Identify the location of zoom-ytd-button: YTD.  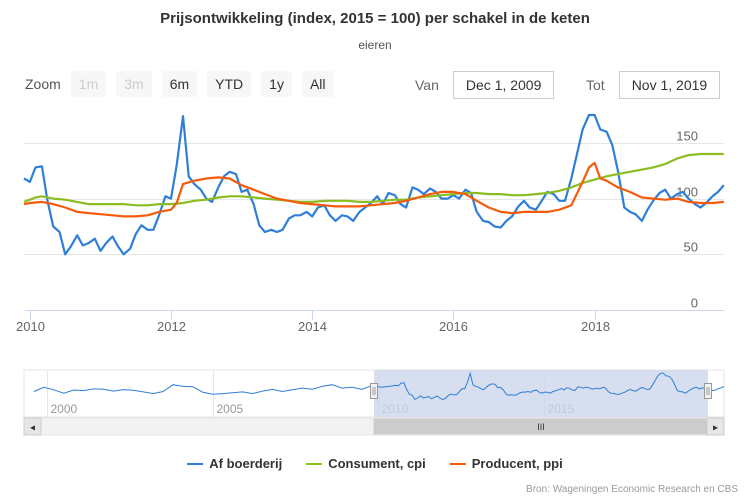
(229, 84).